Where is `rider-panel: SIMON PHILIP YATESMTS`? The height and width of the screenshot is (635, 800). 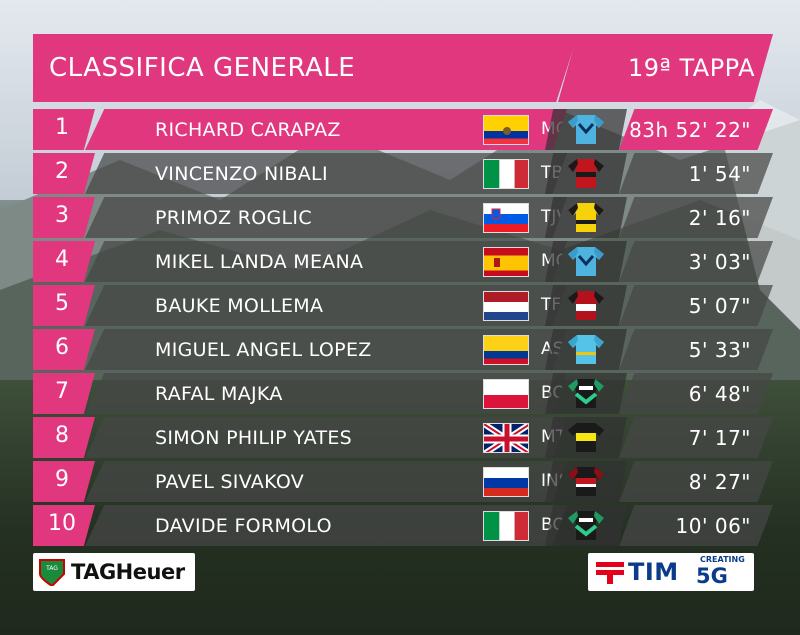 rider-panel: SIMON PHILIP YATESMTS is located at coordinates (326, 437).